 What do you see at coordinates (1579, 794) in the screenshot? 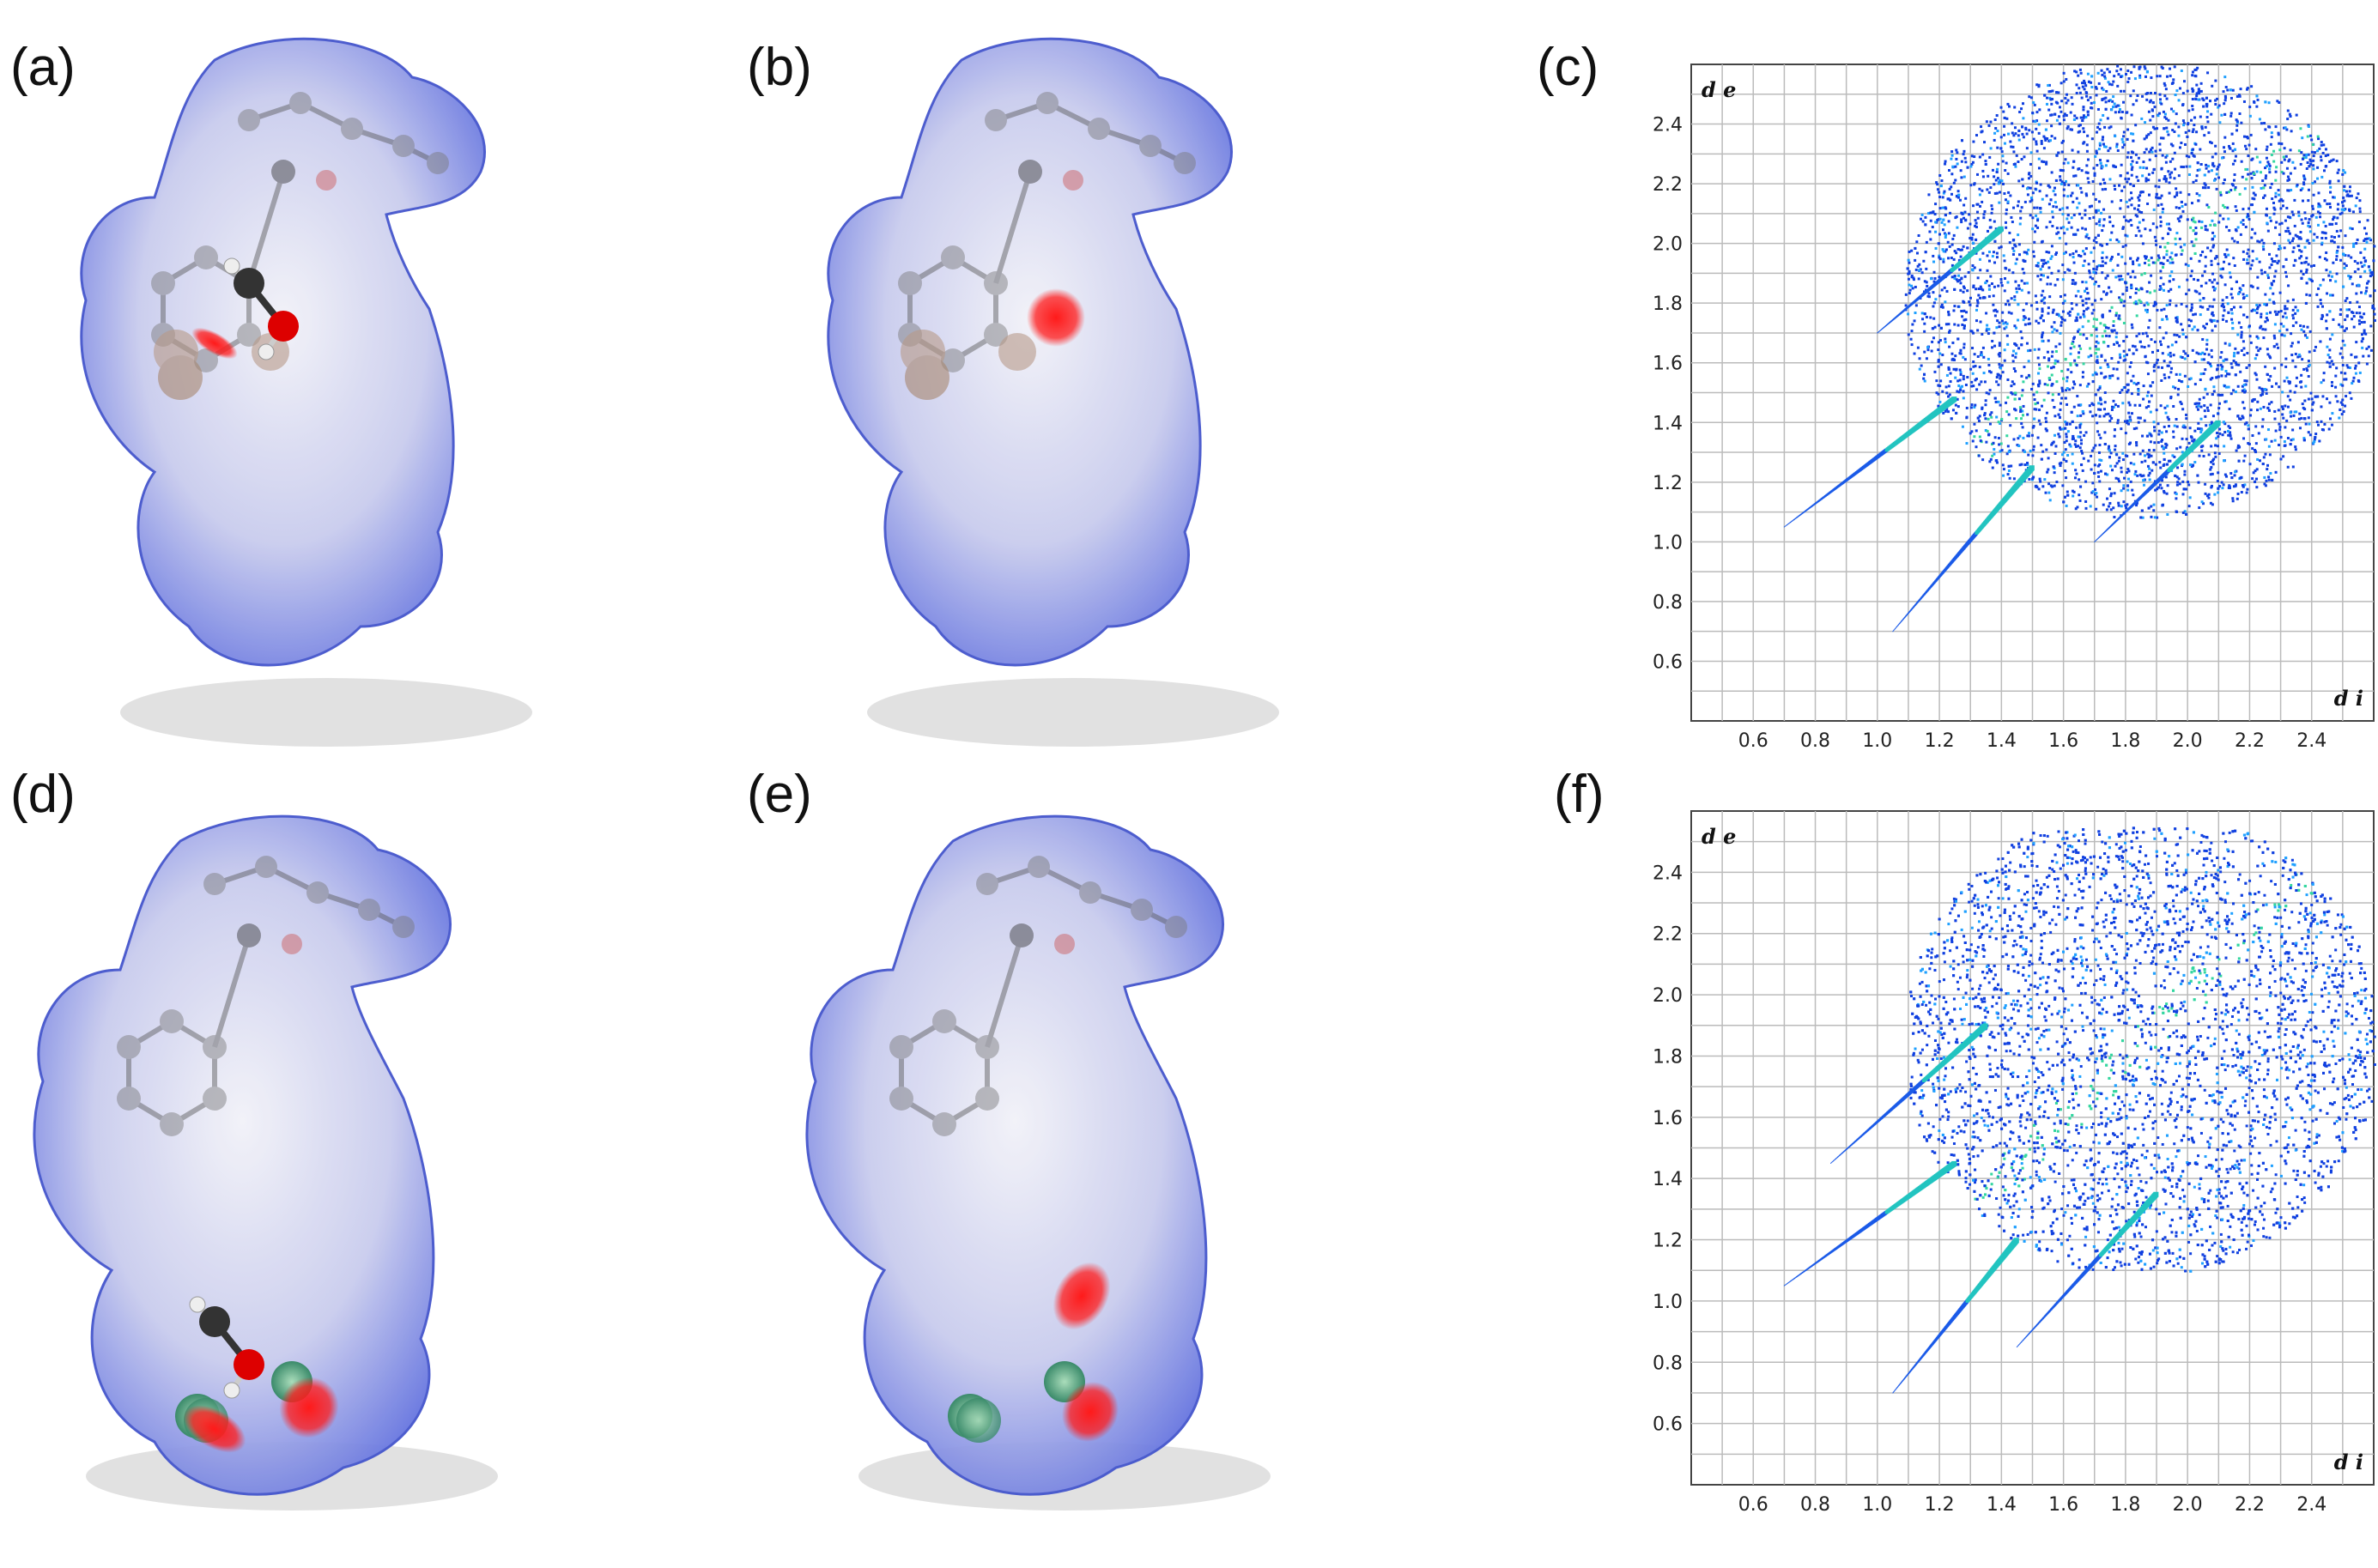
I see `panel-label-f: (f)` at bounding box center [1579, 794].